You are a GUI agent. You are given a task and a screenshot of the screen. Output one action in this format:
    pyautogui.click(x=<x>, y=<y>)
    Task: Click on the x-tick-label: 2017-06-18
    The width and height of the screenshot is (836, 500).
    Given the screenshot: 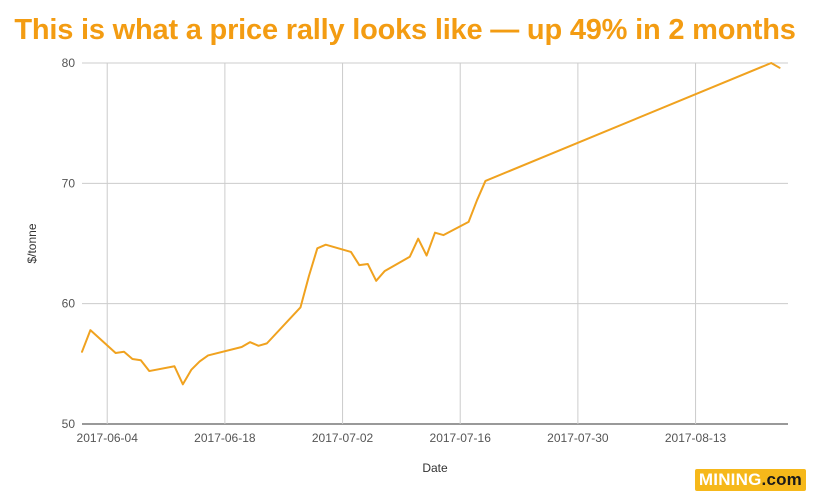 What is the action you would take?
    pyautogui.click(x=225, y=438)
    